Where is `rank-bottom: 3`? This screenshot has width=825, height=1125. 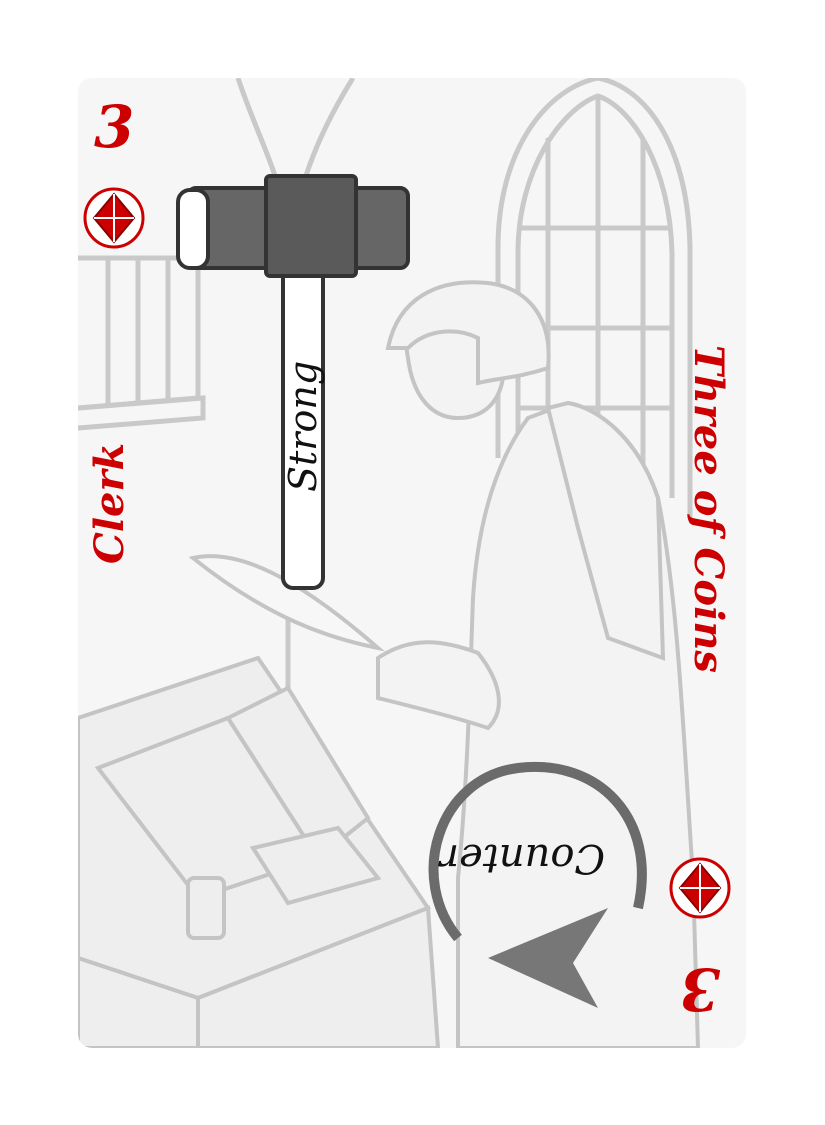 rank-bottom: 3 is located at coordinates (700, 989).